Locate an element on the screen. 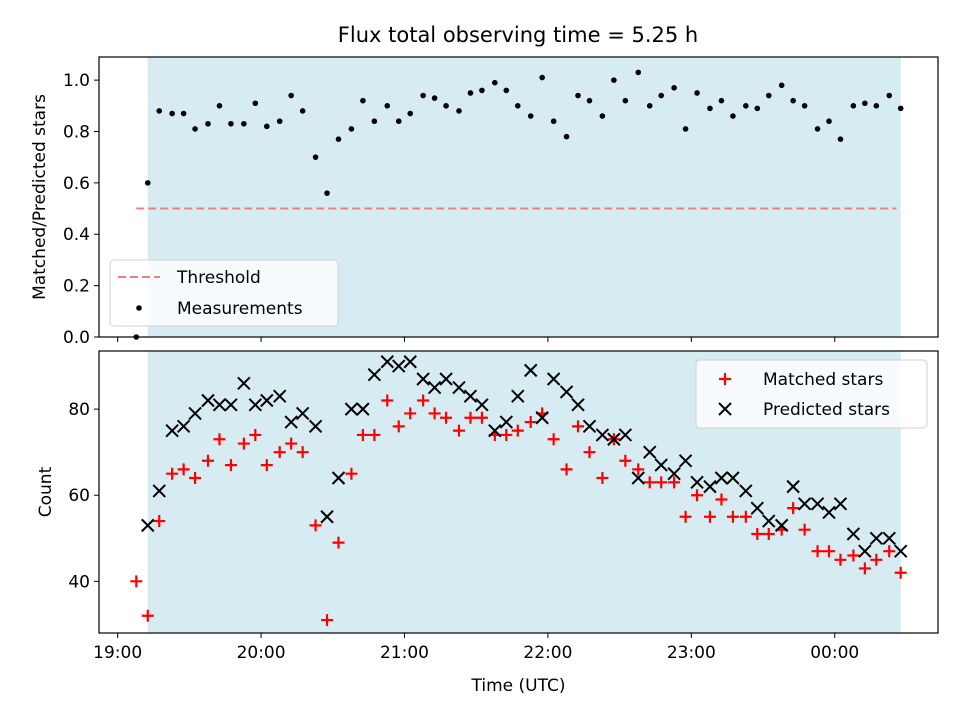 The image size is (960, 720). bottom-panel-ylabel: Count is located at coordinates (46, 491).